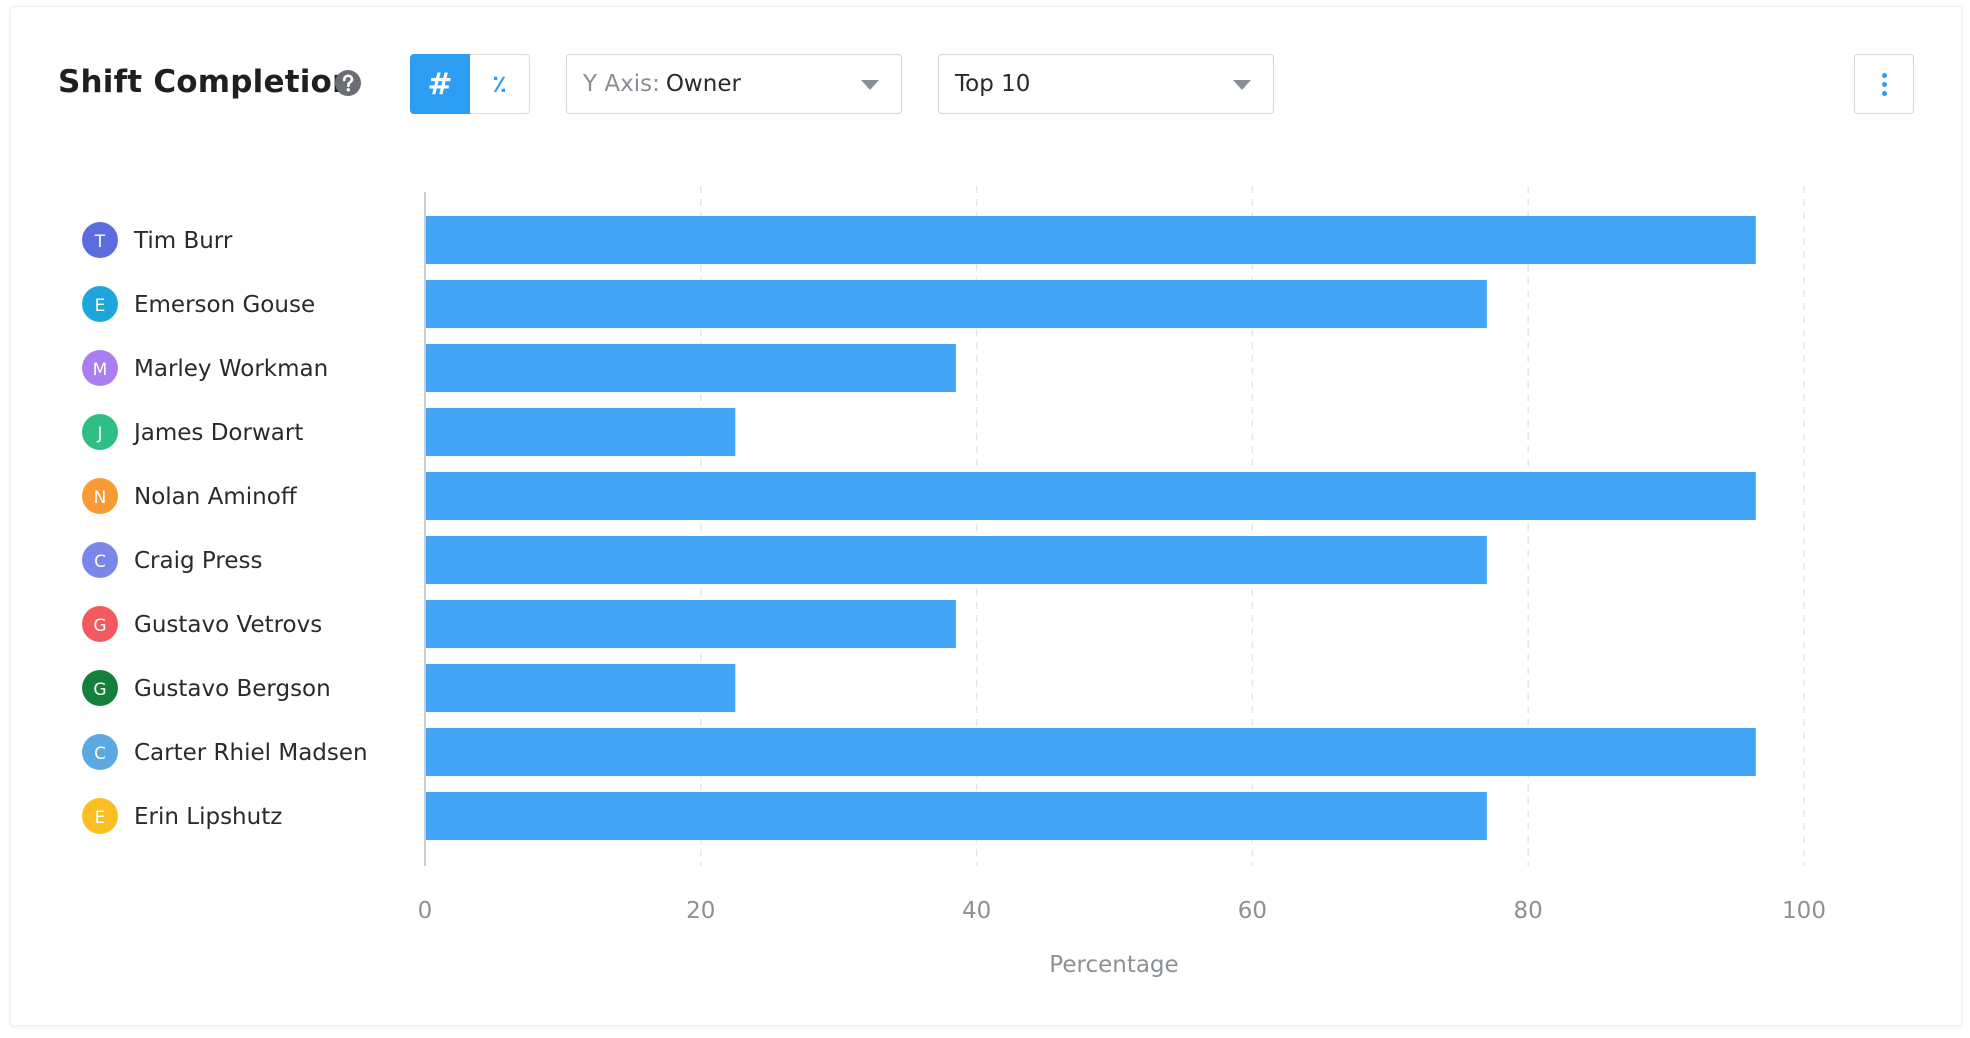 The image size is (1970, 1038). Describe the element at coordinates (348, 83) in the screenshot. I see `question-circle-icon` at that location.